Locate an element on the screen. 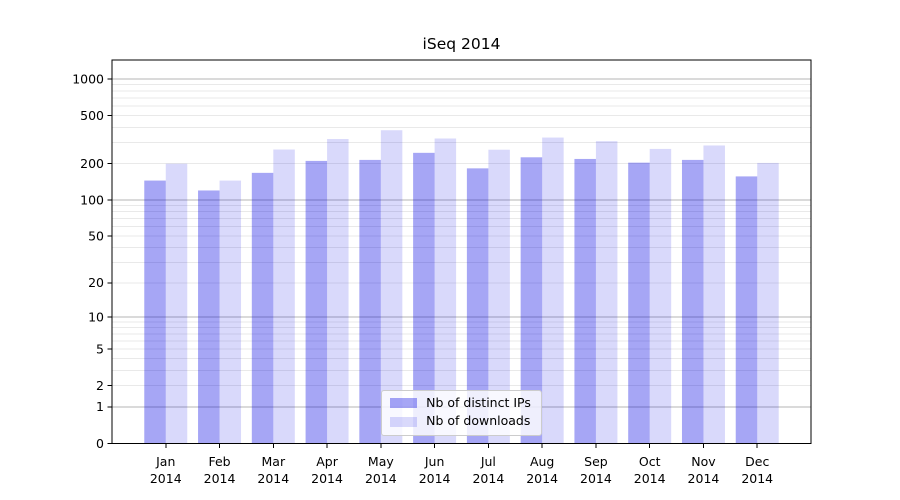 This screenshot has height=500, width=900. x-tick-label-Oct: Oct is located at coordinates (650, 461).